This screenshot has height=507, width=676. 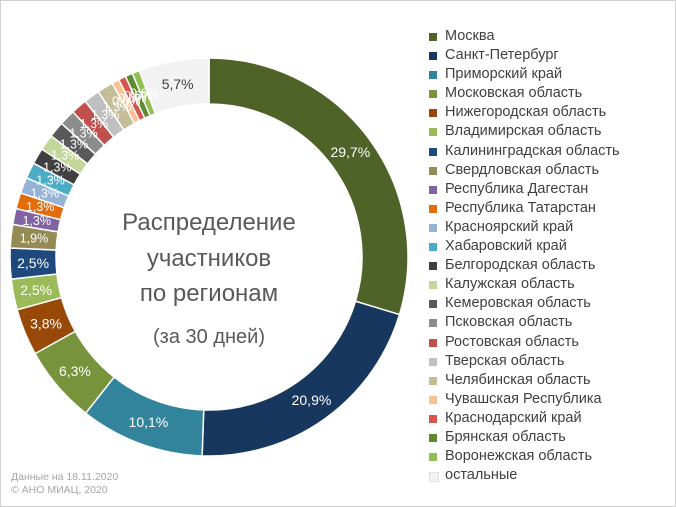 I want to click on legend-item-11: Хабаровский край, so click(x=552, y=246).